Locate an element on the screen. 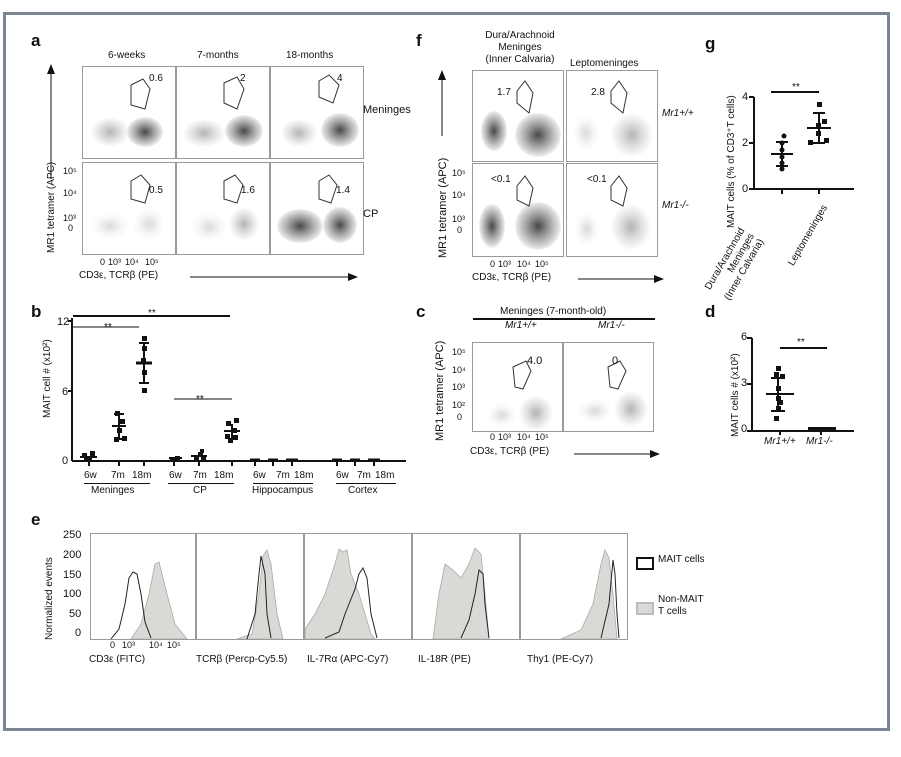 The height and width of the screenshot is (757, 901). marker-label-thy1: Thy1 (PE-Cy7) is located at coordinates (560, 659).